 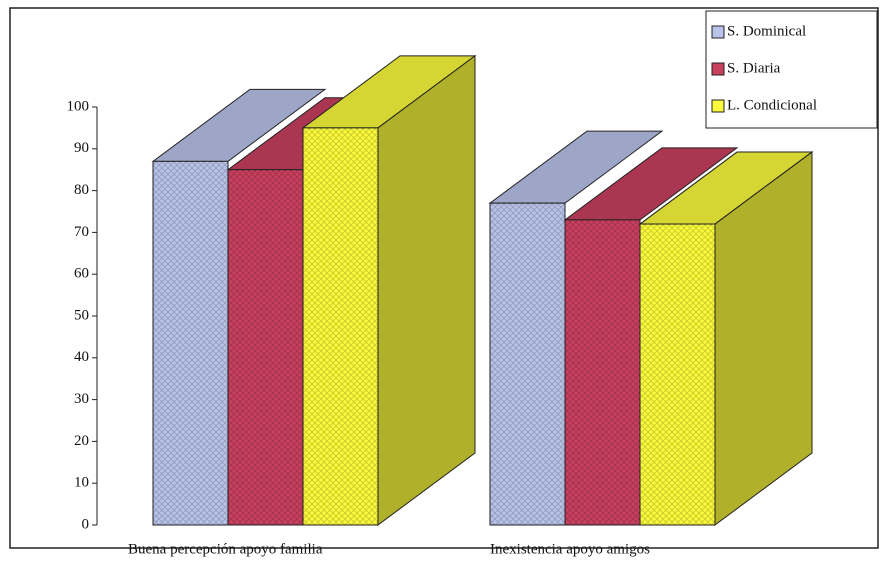 I want to click on legend-label: L. Condicional, so click(x=772, y=105).